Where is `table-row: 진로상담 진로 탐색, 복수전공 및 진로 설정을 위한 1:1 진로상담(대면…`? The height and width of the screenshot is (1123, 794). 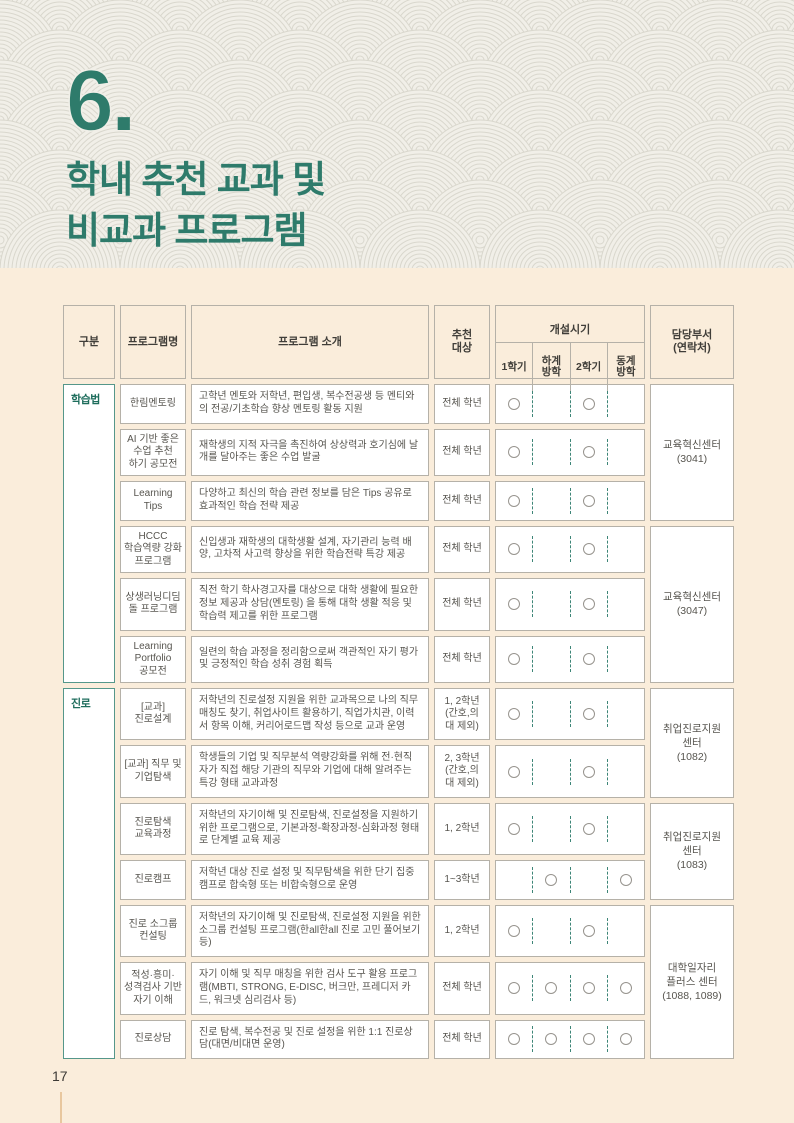 table-row: 진로상담 진로 탐색, 복수전공 및 진로 설정을 위한 1:1 진로상담(대면… is located at coordinates (398, 1039).